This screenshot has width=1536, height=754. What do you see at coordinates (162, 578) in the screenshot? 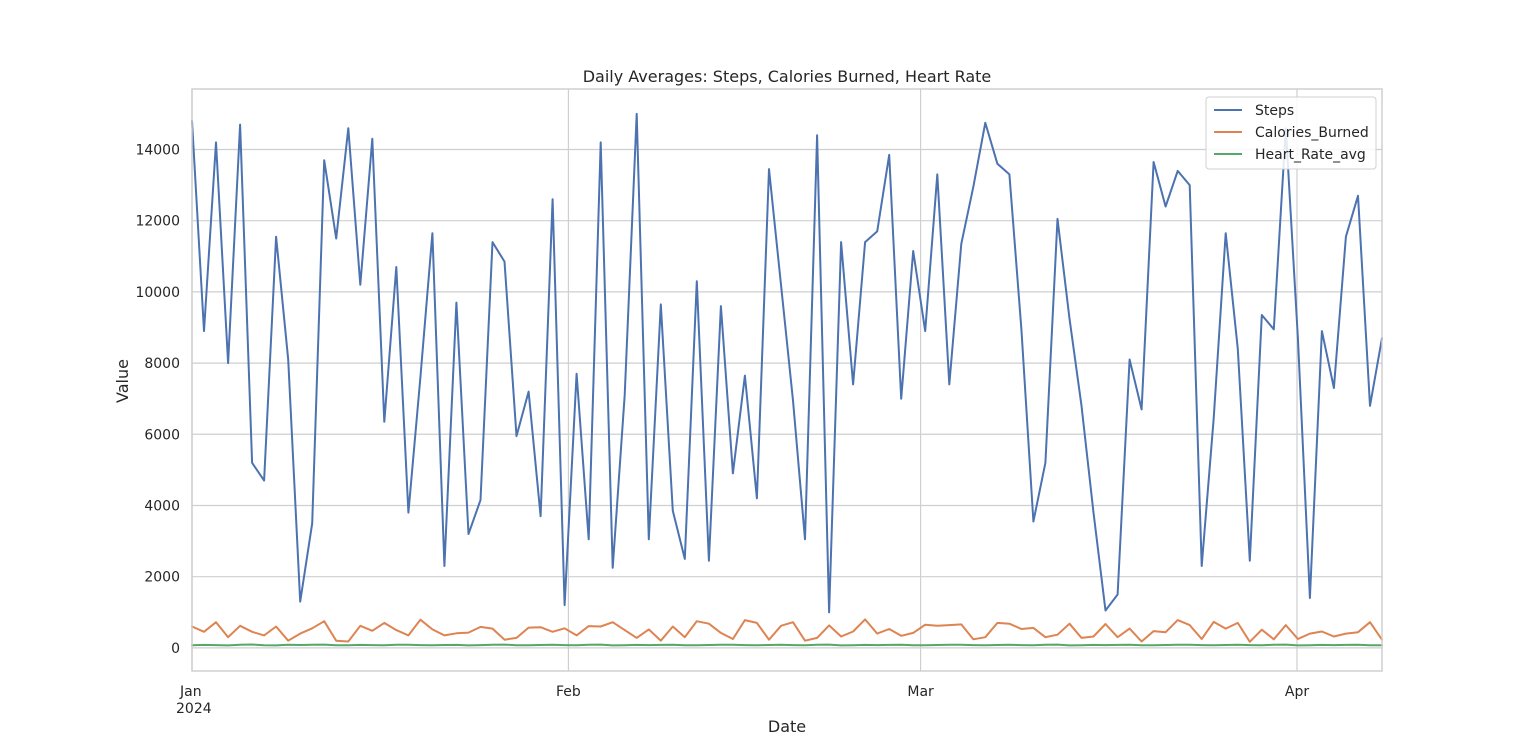
I see `y-tick-label: 2000` at bounding box center [162, 578].